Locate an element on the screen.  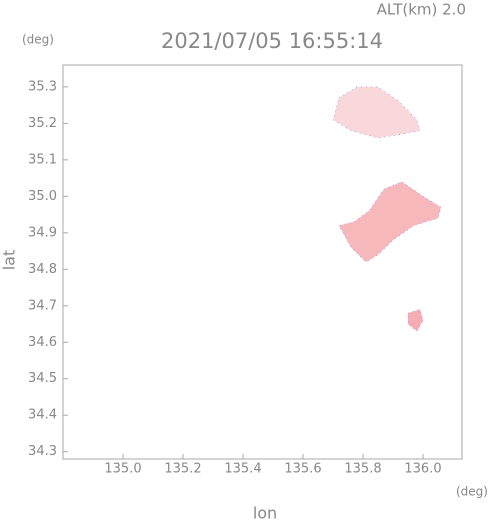
altitude-label: ALT(km) 2.0 is located at coordinates (421, 10).